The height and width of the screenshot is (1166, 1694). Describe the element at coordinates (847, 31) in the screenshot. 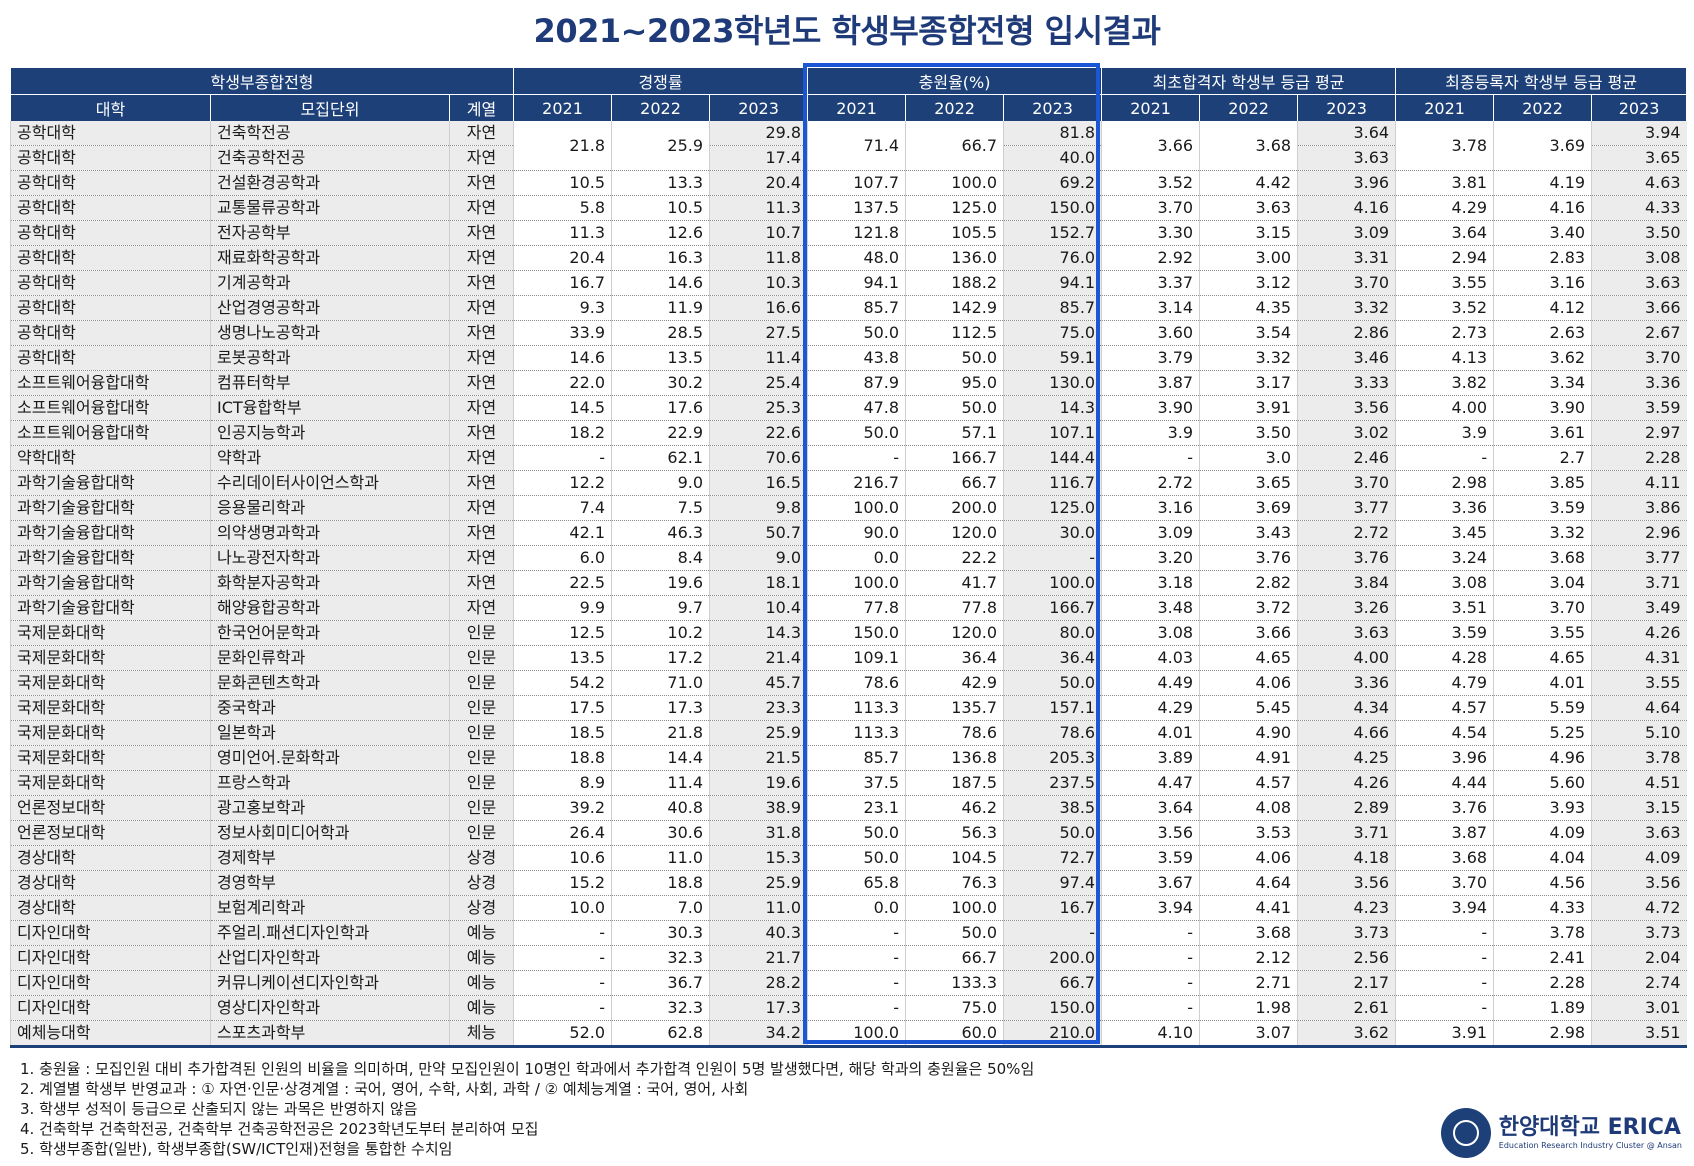

I see `page-title: 2021~2023학년도 학생부종합전형 입시결과` at that location.